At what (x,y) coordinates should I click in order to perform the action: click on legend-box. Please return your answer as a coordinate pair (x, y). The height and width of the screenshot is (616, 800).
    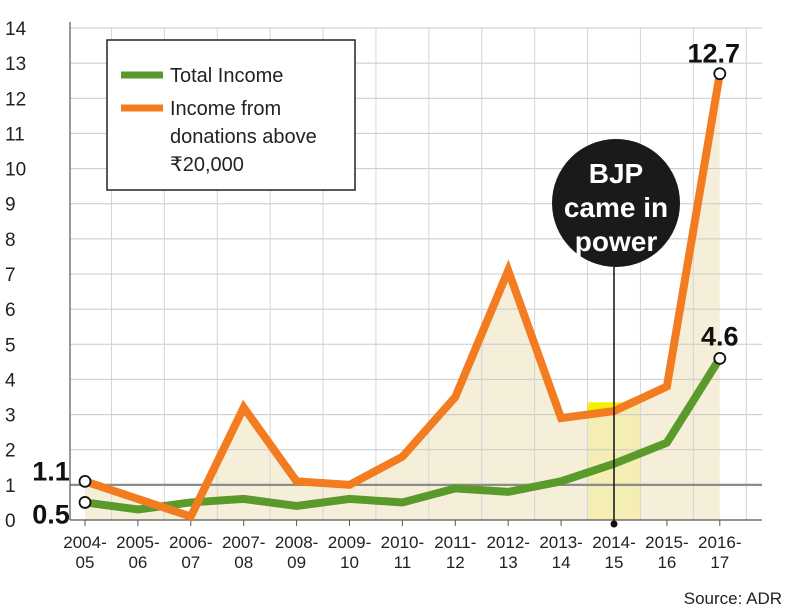
    Looking at the image, I should click on (231, 115).